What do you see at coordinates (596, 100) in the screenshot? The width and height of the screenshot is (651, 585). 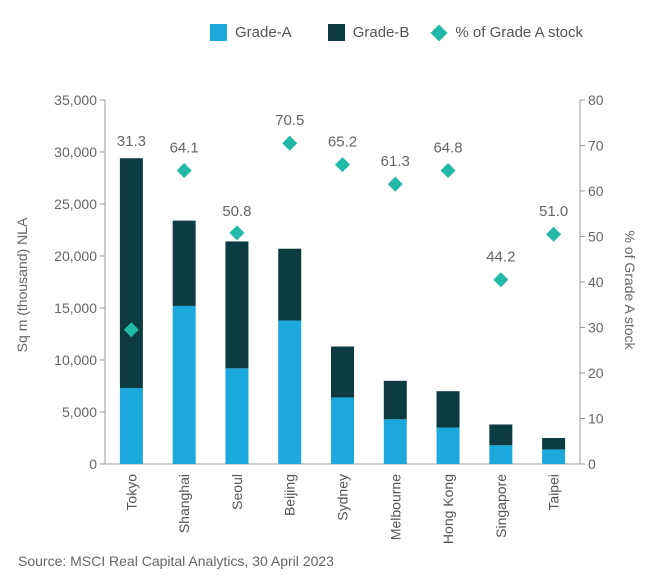 I see `y2-tick-label: 80` at bounding box center [596, 100].